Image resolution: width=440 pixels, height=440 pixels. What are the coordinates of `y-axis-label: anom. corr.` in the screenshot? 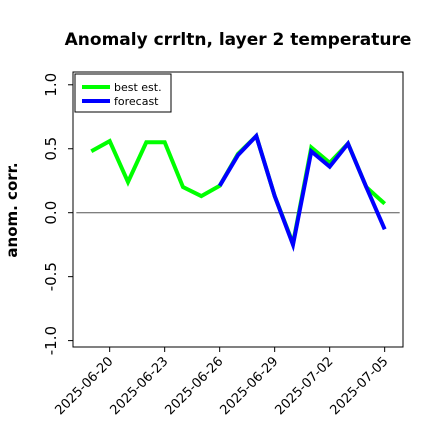 It's located at (12, 209).